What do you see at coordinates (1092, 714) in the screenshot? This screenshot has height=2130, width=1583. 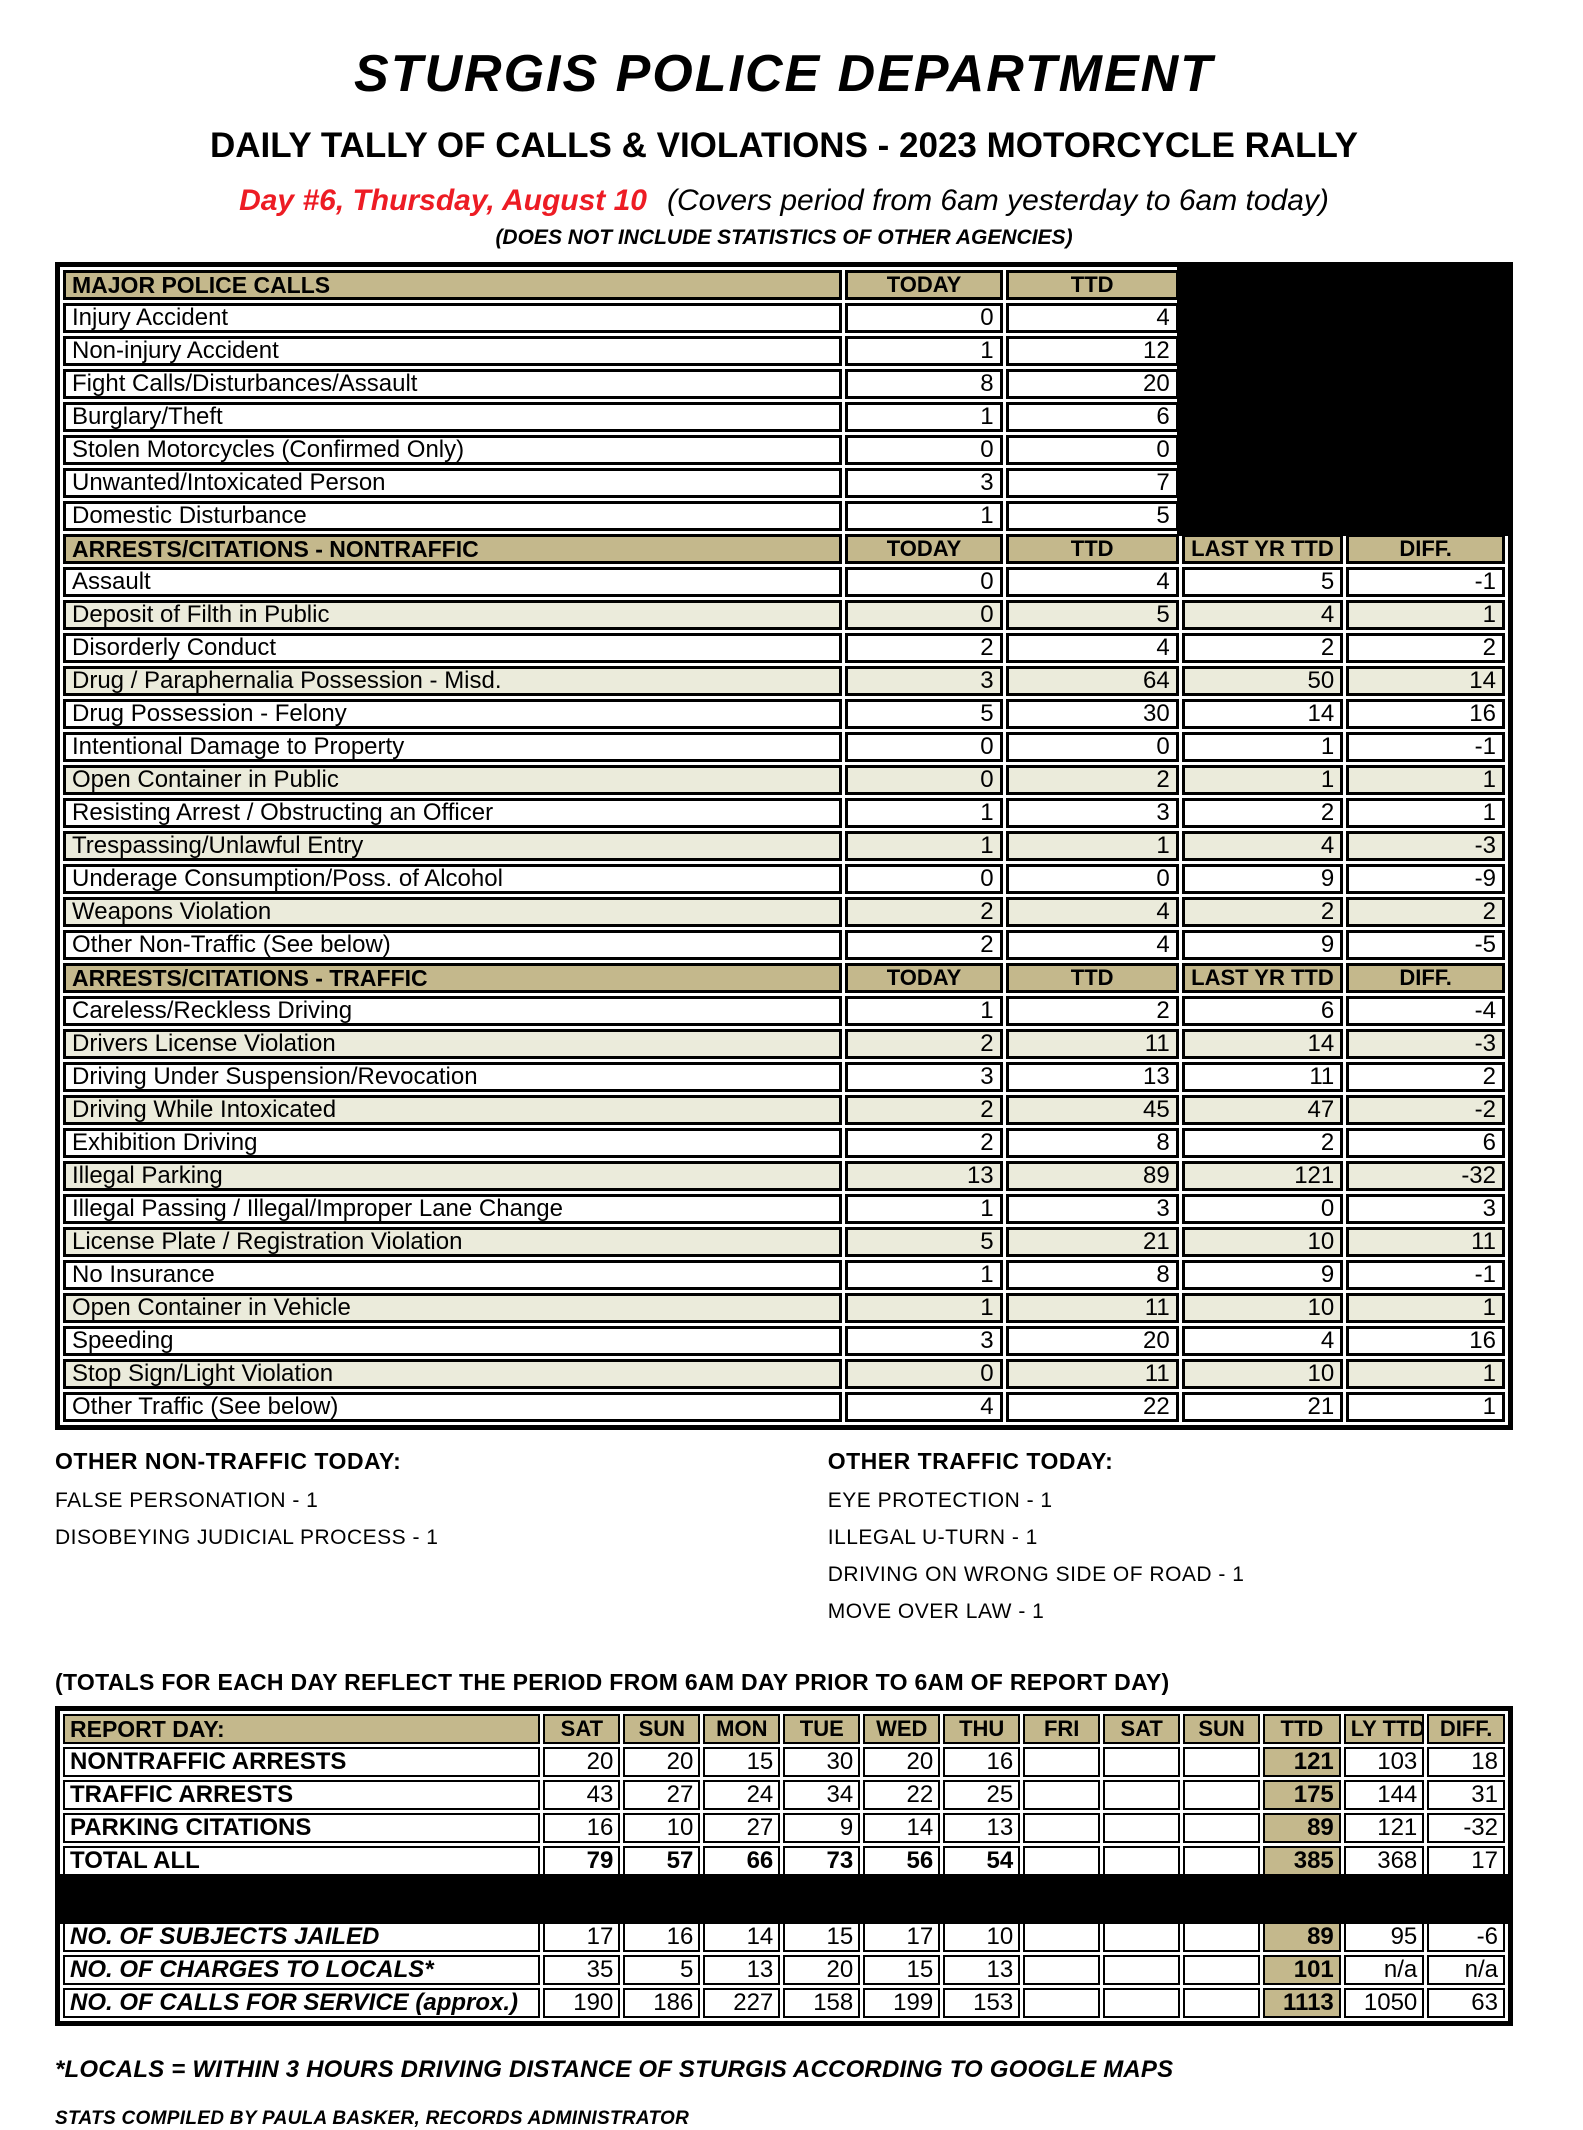 I see `value-cell: 30` at bounding box center [1092, 714].